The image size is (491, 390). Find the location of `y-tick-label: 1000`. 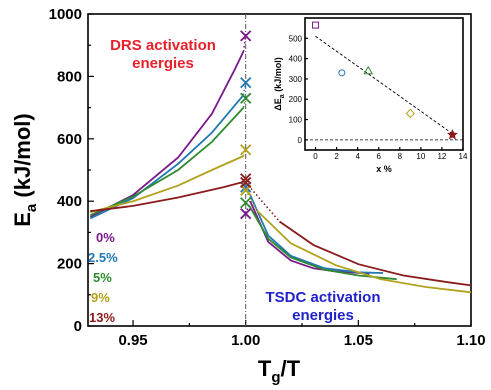

y-tick-label: 1000 is located at coordinates (65, 14).